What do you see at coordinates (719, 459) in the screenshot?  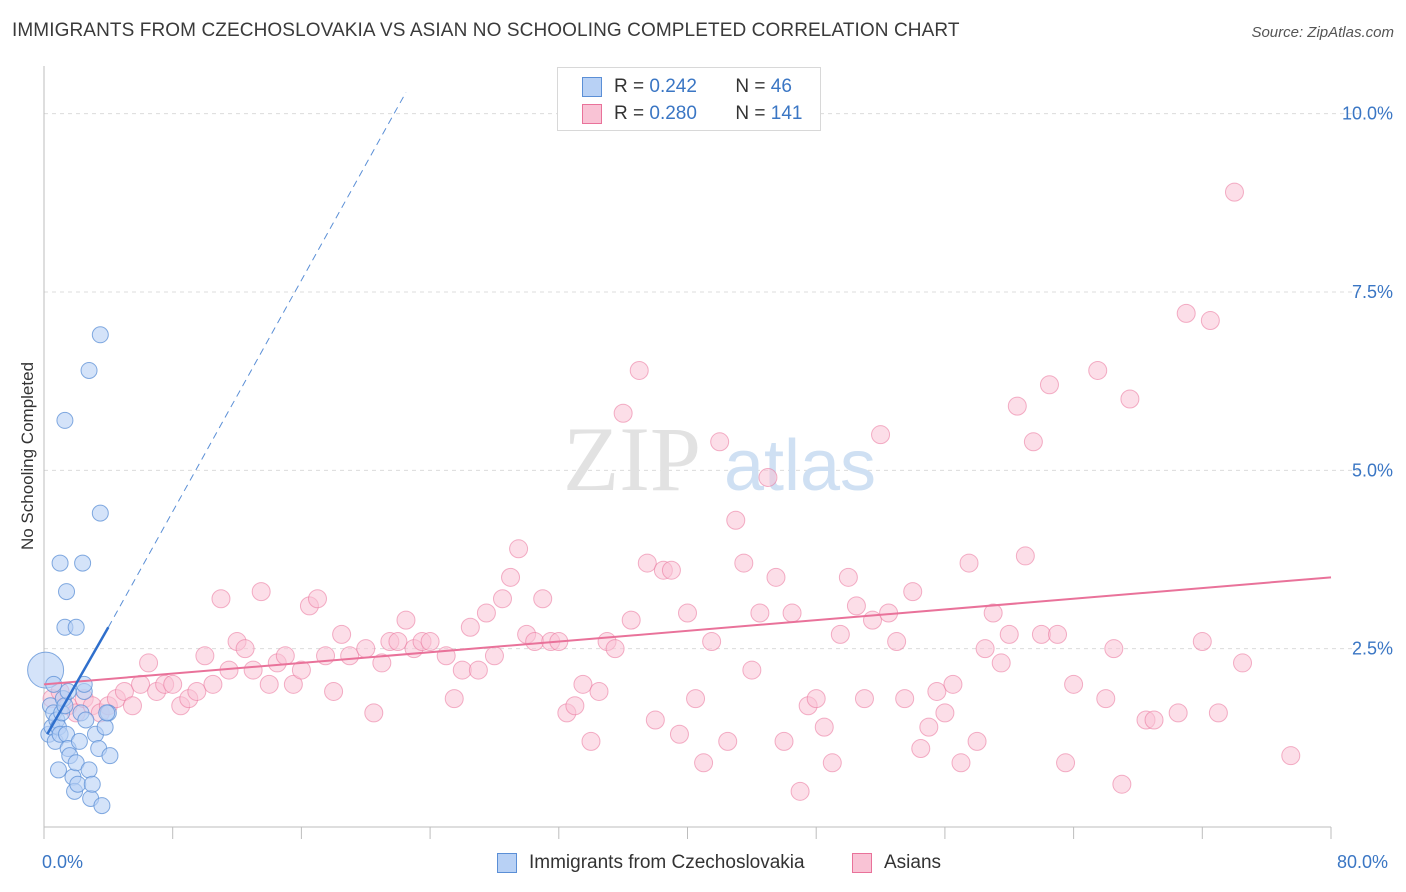 I see `watermark: ZIP atlas` at bounding box center [719, 459].